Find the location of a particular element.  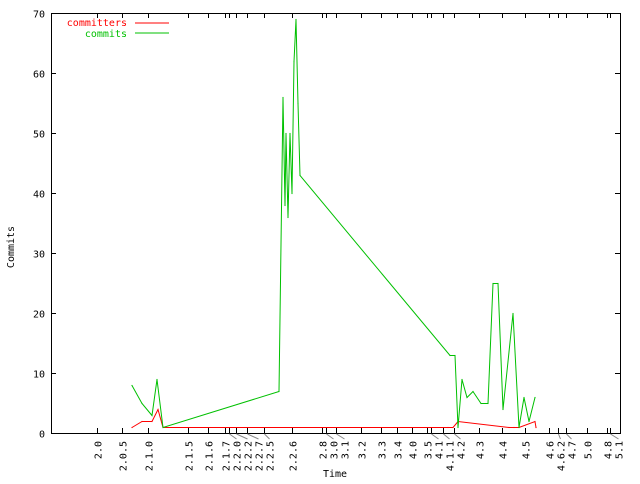

x-tick-label: 3.5 is located at coordinates (429, 450).